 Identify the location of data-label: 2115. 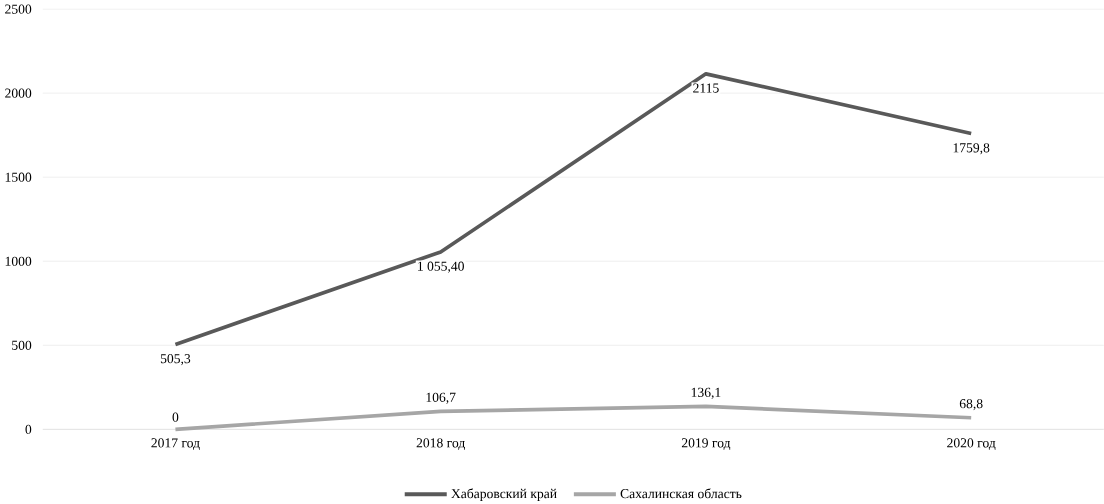
(706, 88).